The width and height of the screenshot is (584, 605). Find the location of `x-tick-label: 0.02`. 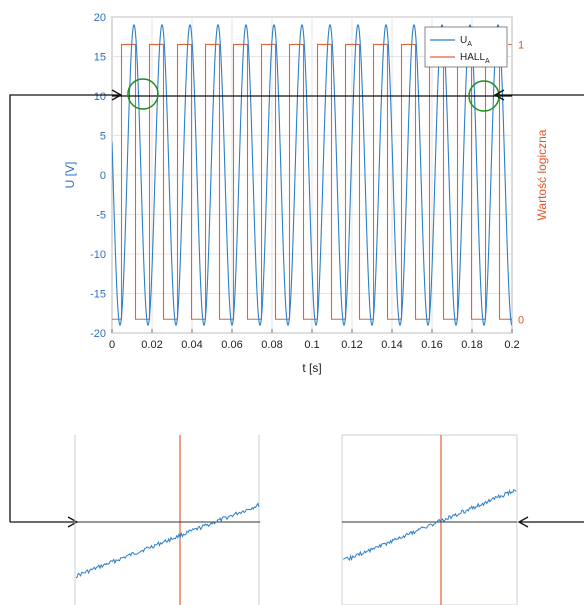

x-tick-label: 0.02 is located at coordinates (151, 345).